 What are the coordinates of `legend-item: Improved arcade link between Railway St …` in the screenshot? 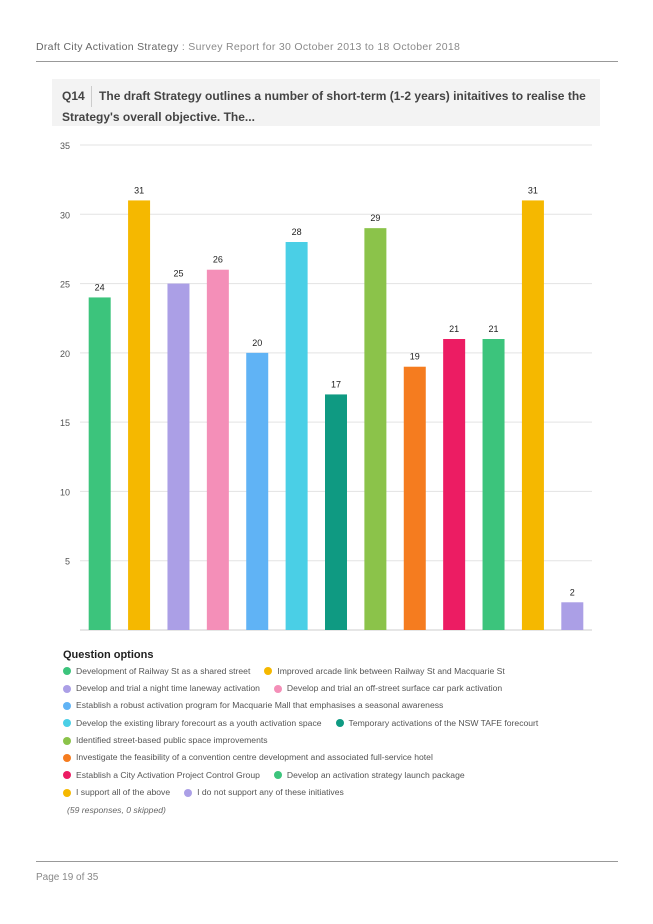 It's located at (384, 670).